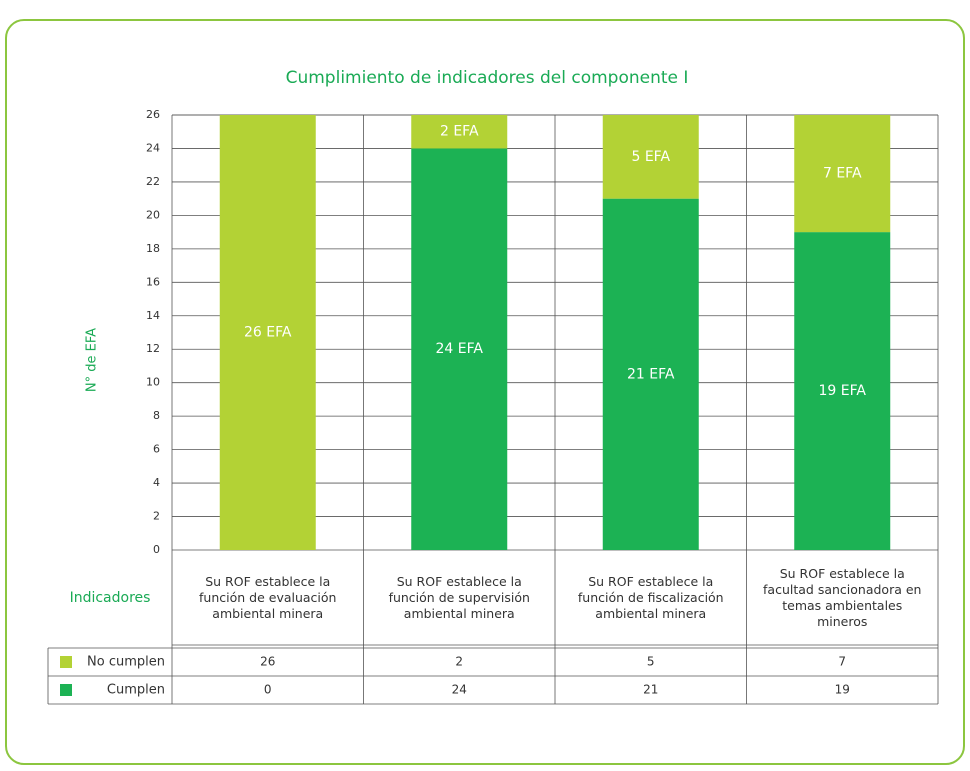 This screenshot has width=970, height=771. I want to click on y-tick-label: 2, so click(156, 516).